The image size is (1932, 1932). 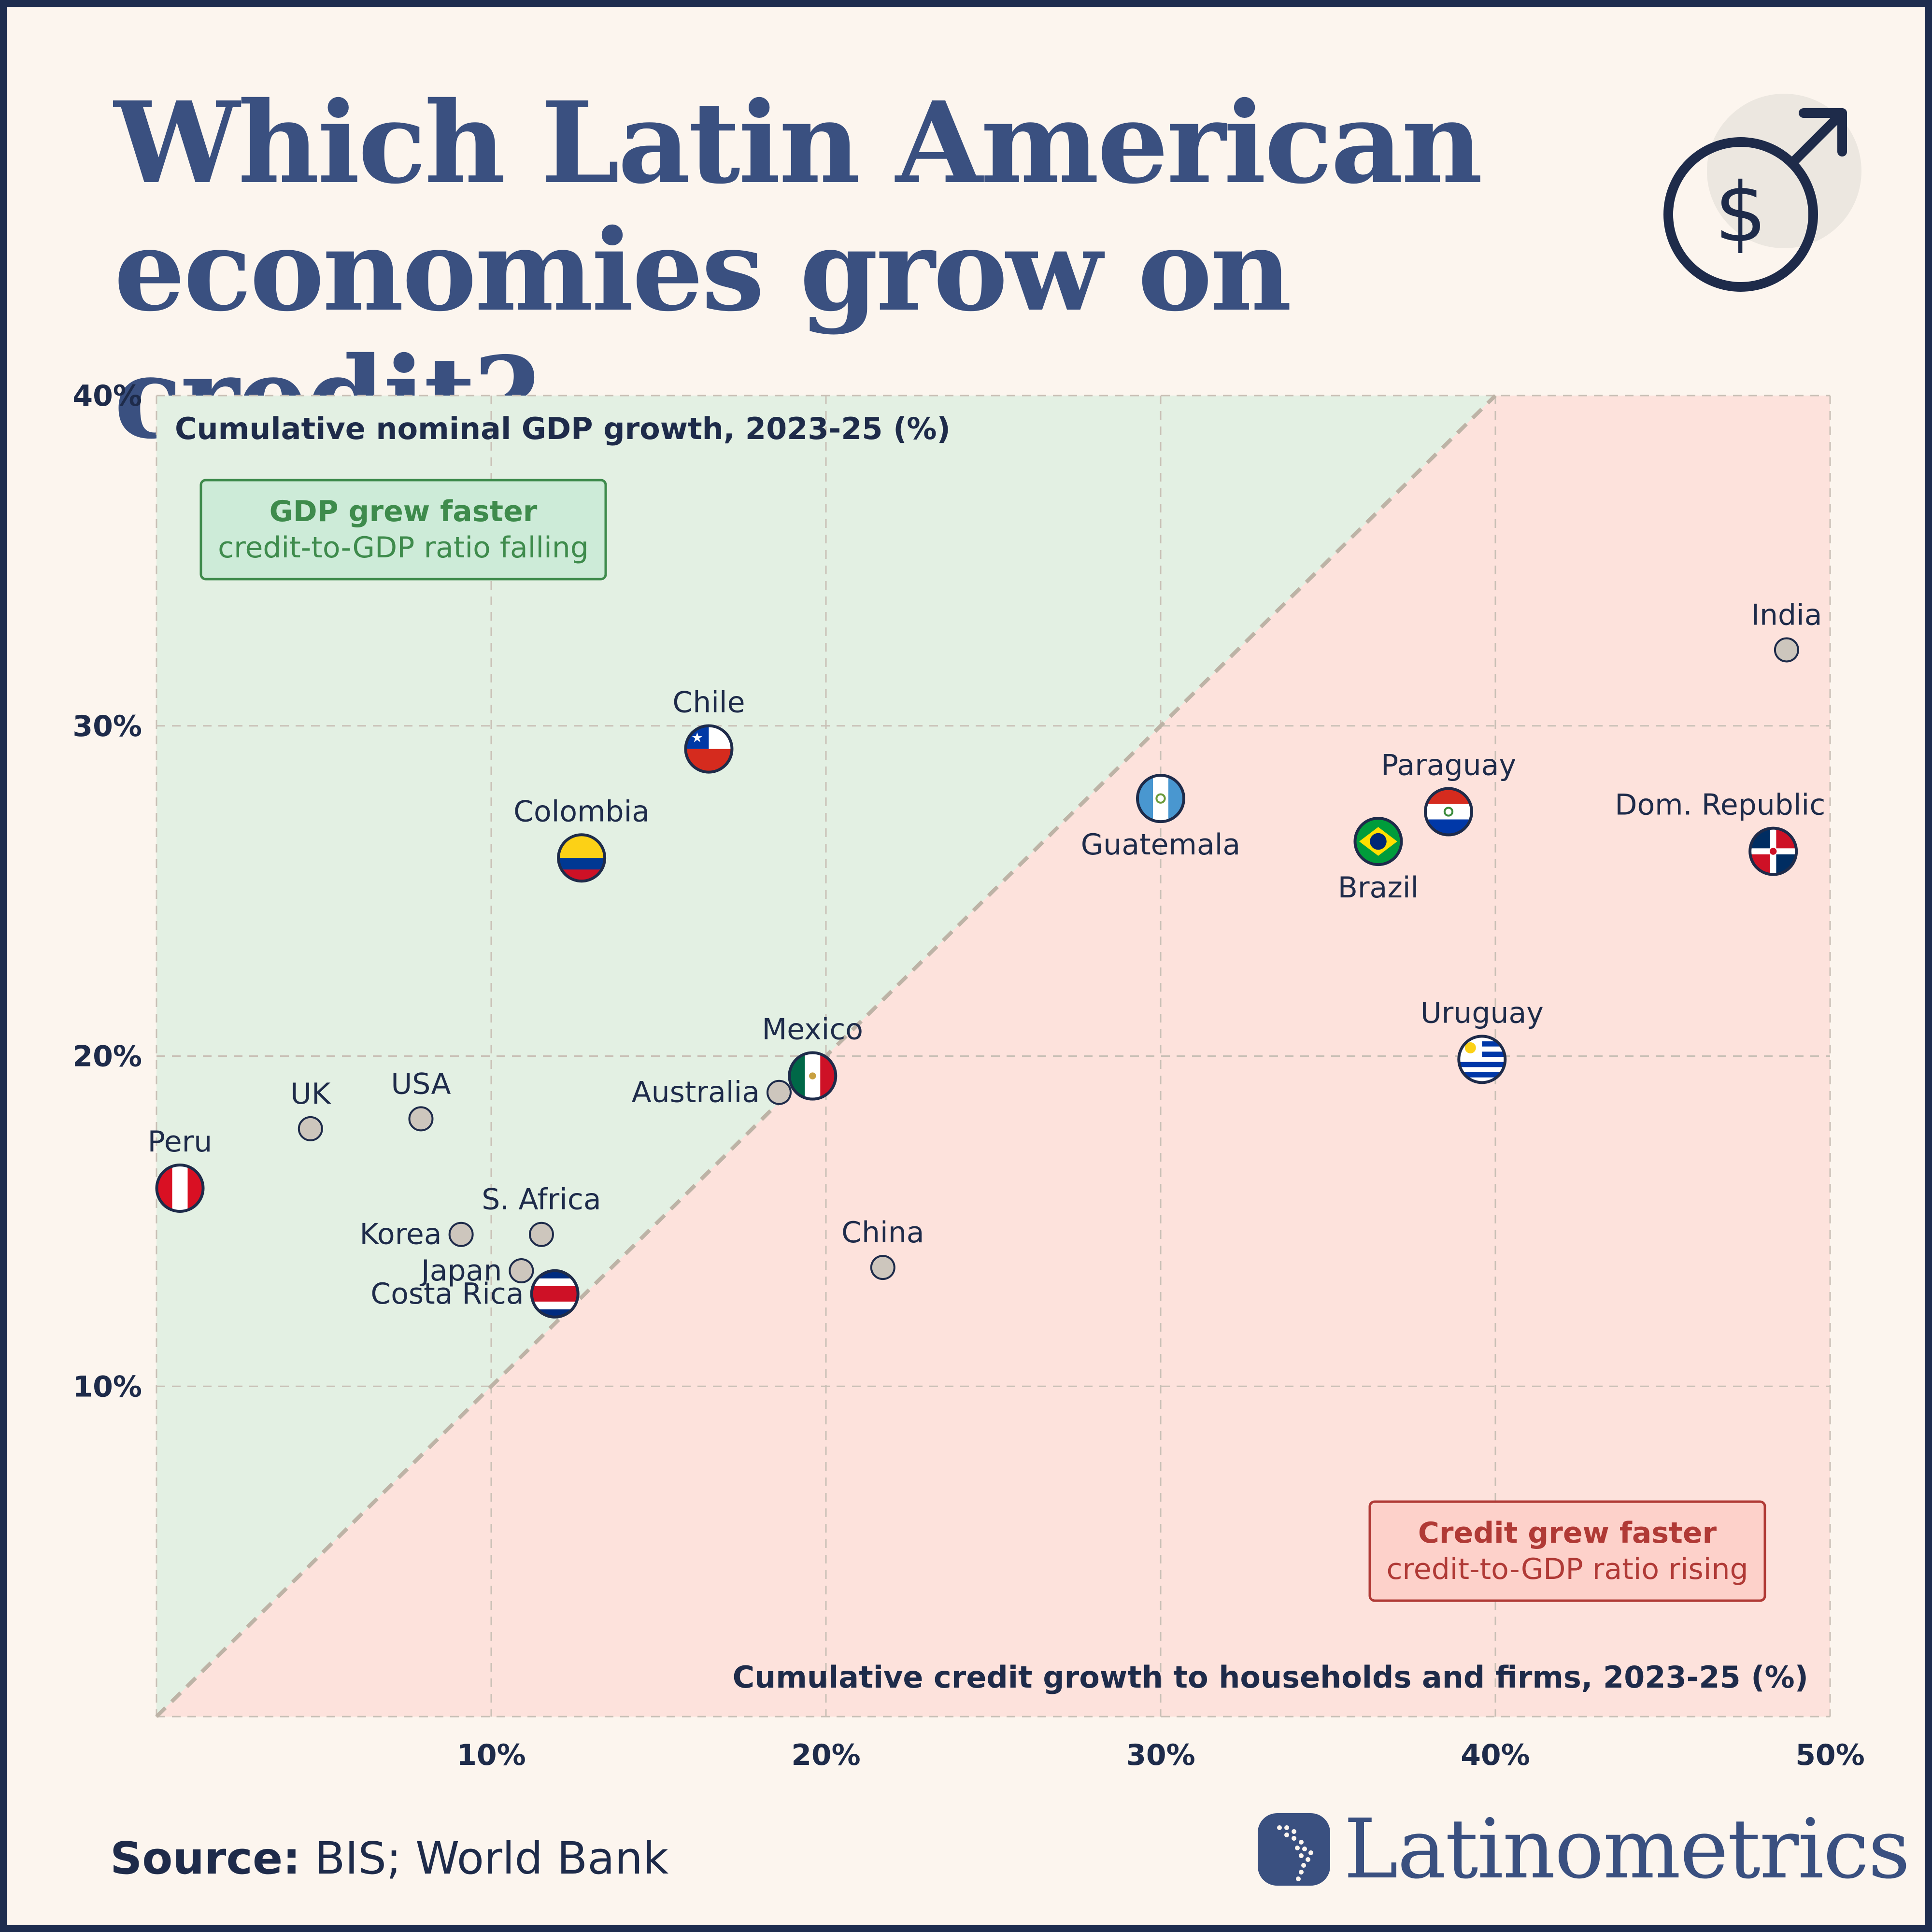 I want to click on point-brazil: Brazil, so click(x=1378, y=861).